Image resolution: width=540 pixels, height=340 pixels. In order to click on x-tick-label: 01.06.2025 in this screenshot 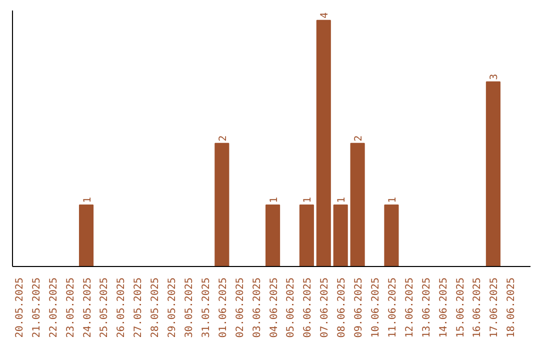, I will do `click(223, 307)`.